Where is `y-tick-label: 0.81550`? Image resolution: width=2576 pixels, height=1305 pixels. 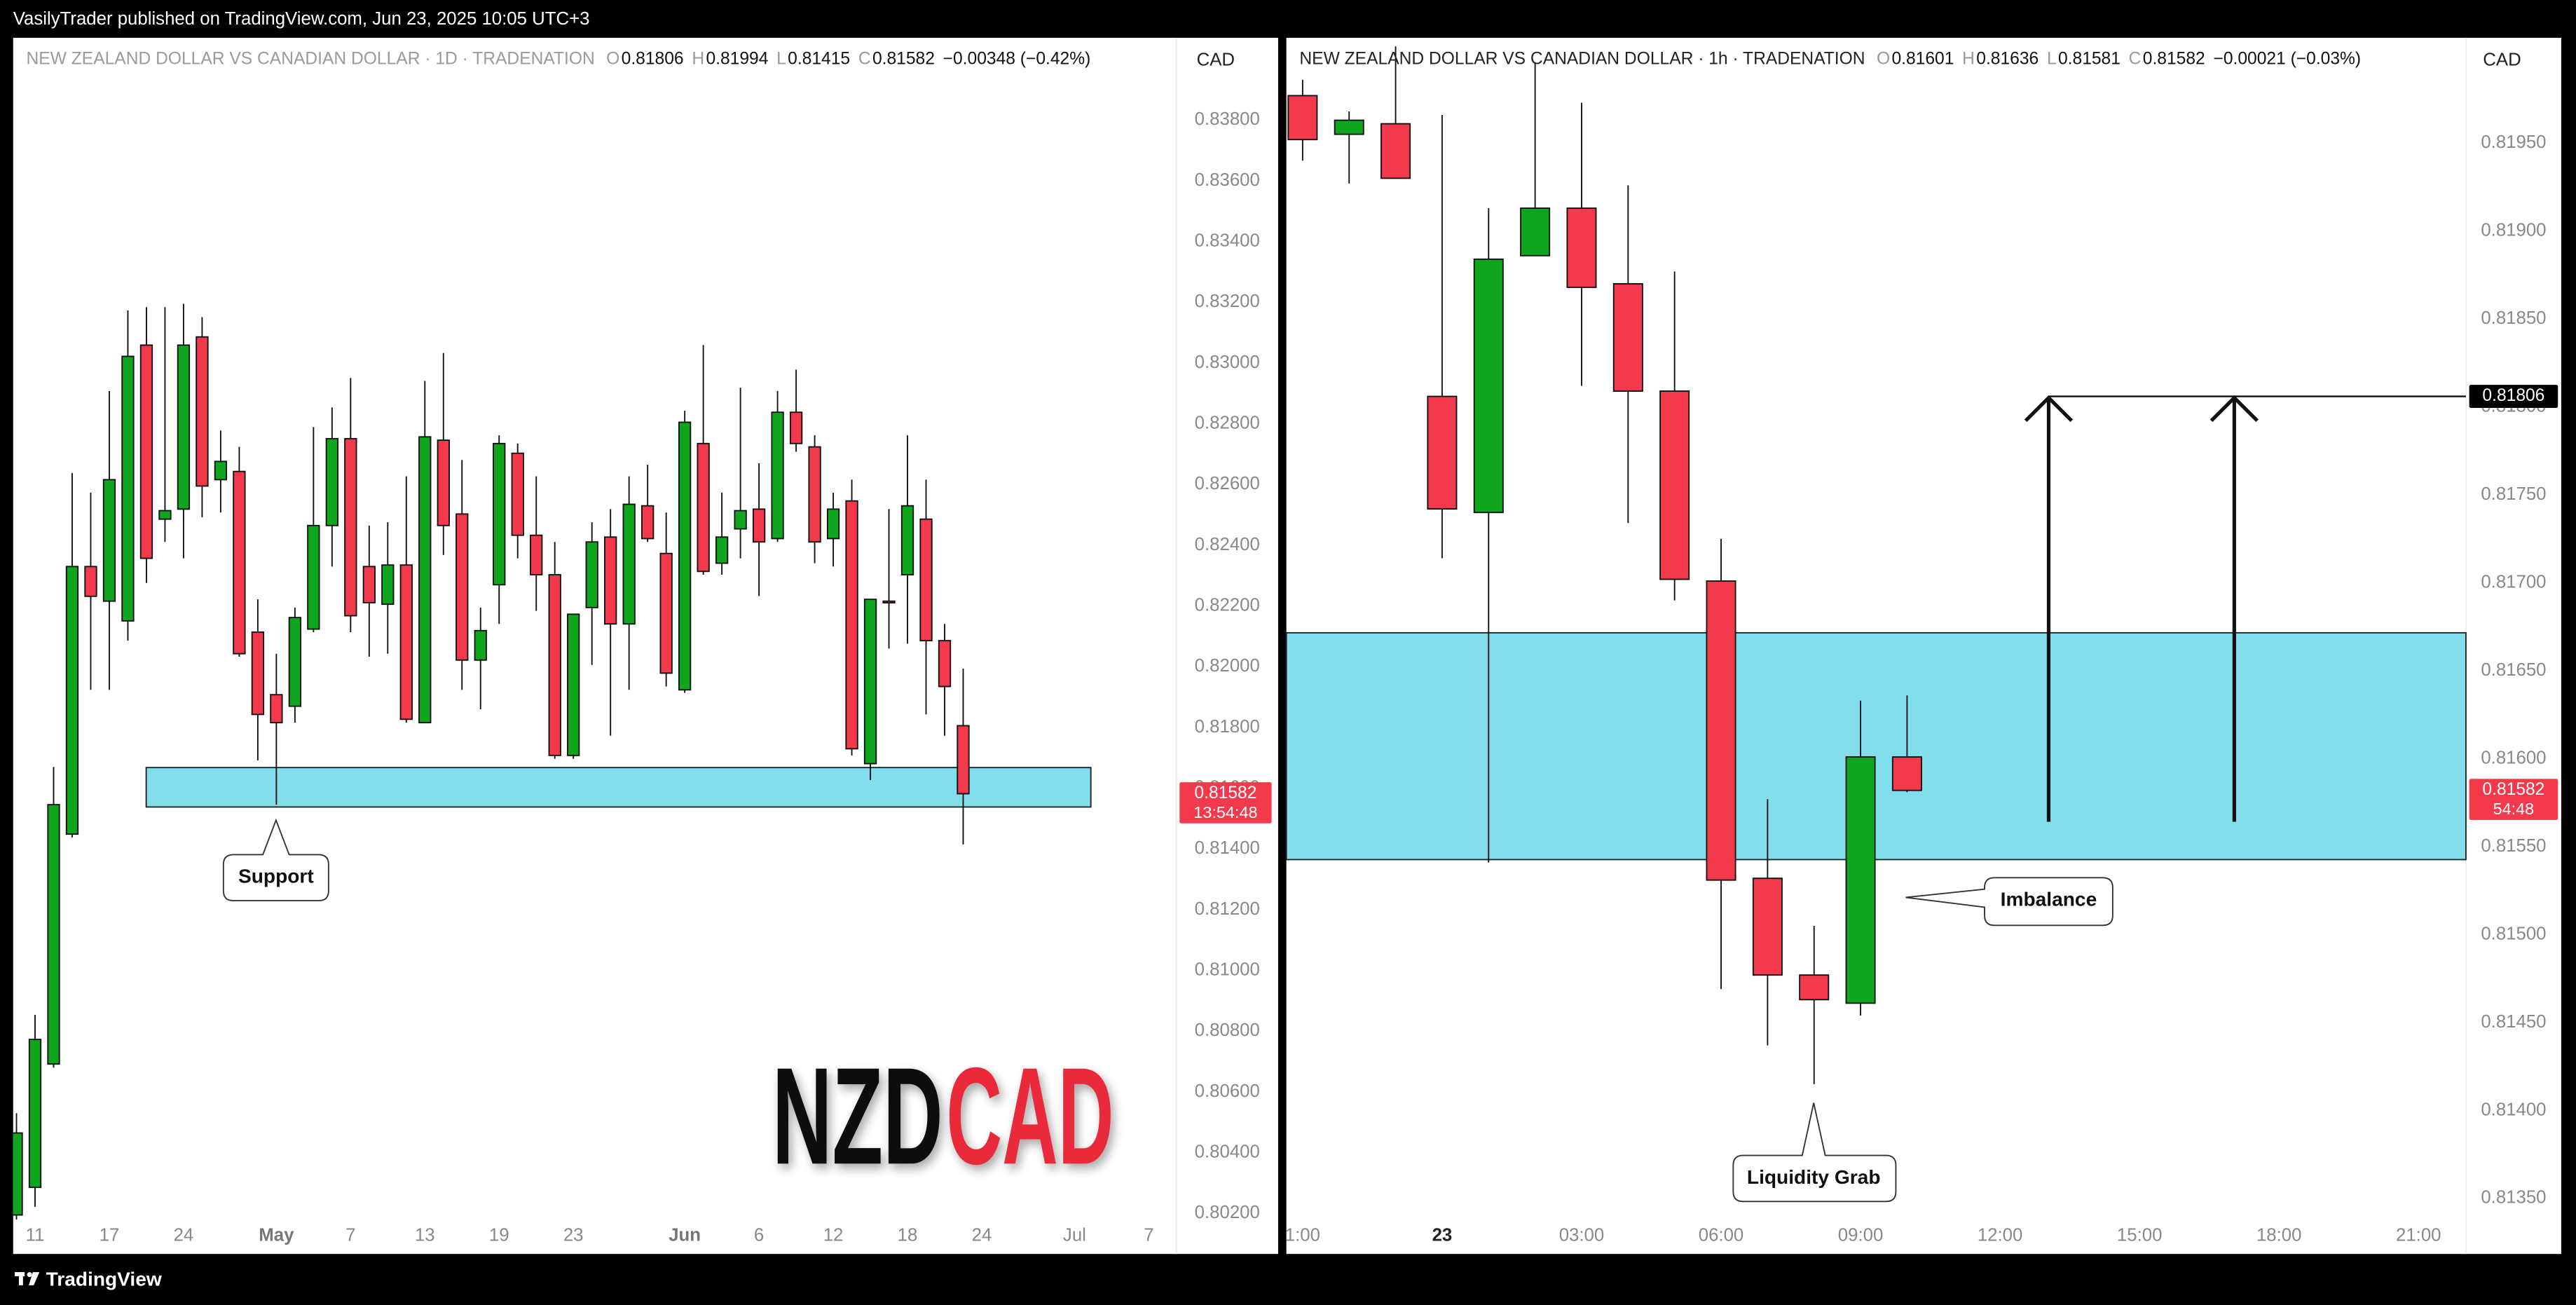
y-tick-label: 0.81550 is located at coordinates (2513, 846).